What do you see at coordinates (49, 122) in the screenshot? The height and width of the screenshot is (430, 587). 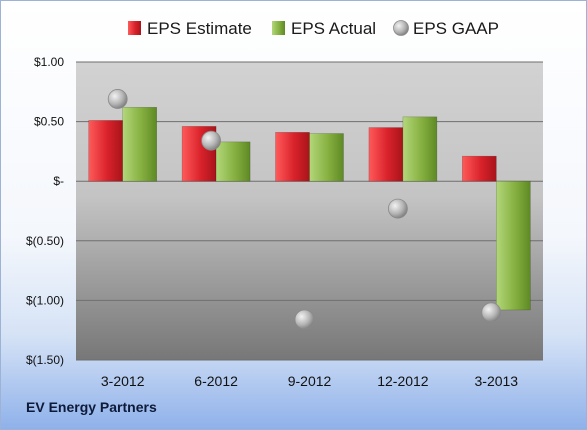 I see `y-tick-label: $0.50` at bounding box center [49, 122].